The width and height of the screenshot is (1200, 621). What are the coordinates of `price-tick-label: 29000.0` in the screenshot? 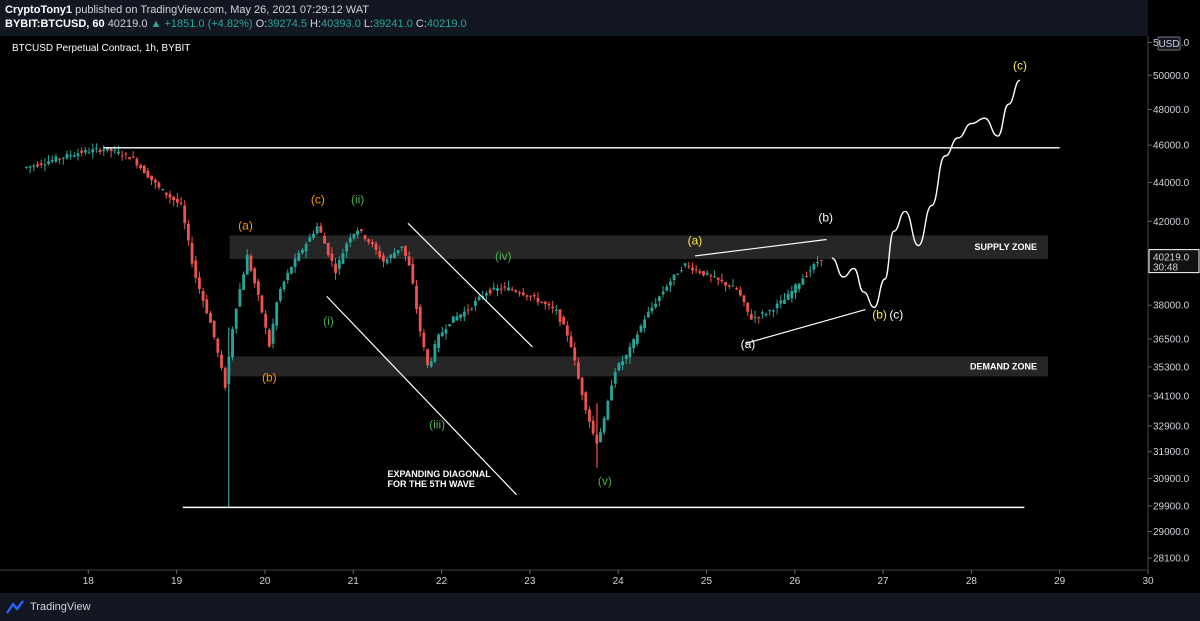 It's located at (1171, 532).